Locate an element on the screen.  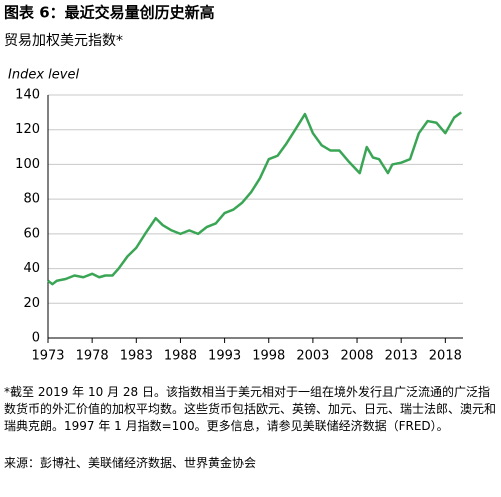
x-tick-label: 1973 is located at coordinates (47, 356).